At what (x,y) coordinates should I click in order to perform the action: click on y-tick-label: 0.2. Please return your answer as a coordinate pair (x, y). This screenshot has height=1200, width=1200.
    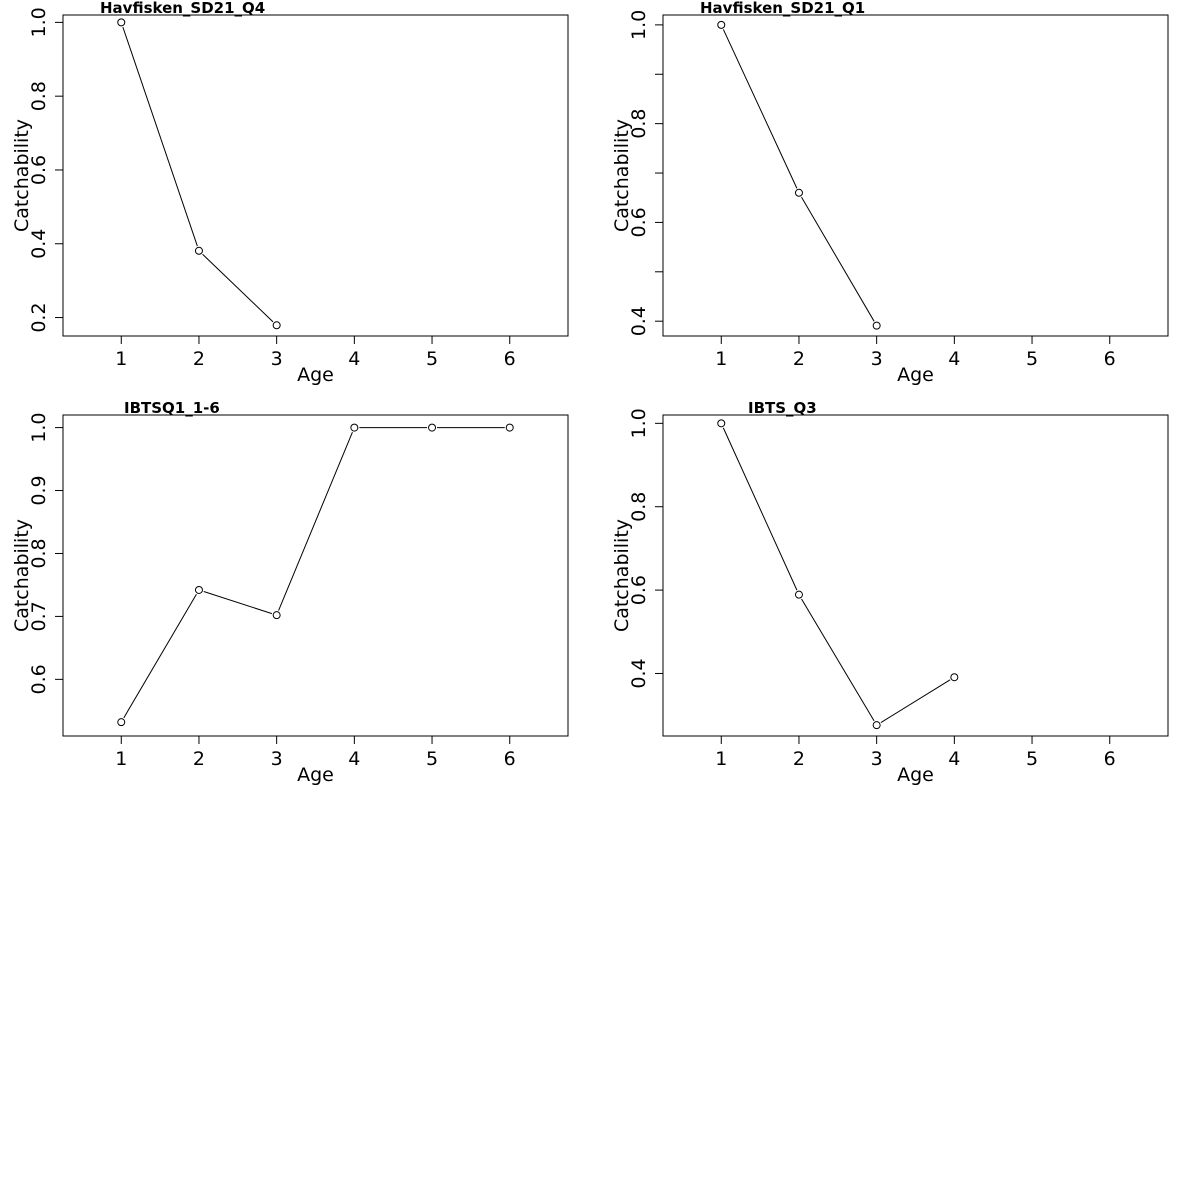
    Looking at the image, I should click on (39, 317).